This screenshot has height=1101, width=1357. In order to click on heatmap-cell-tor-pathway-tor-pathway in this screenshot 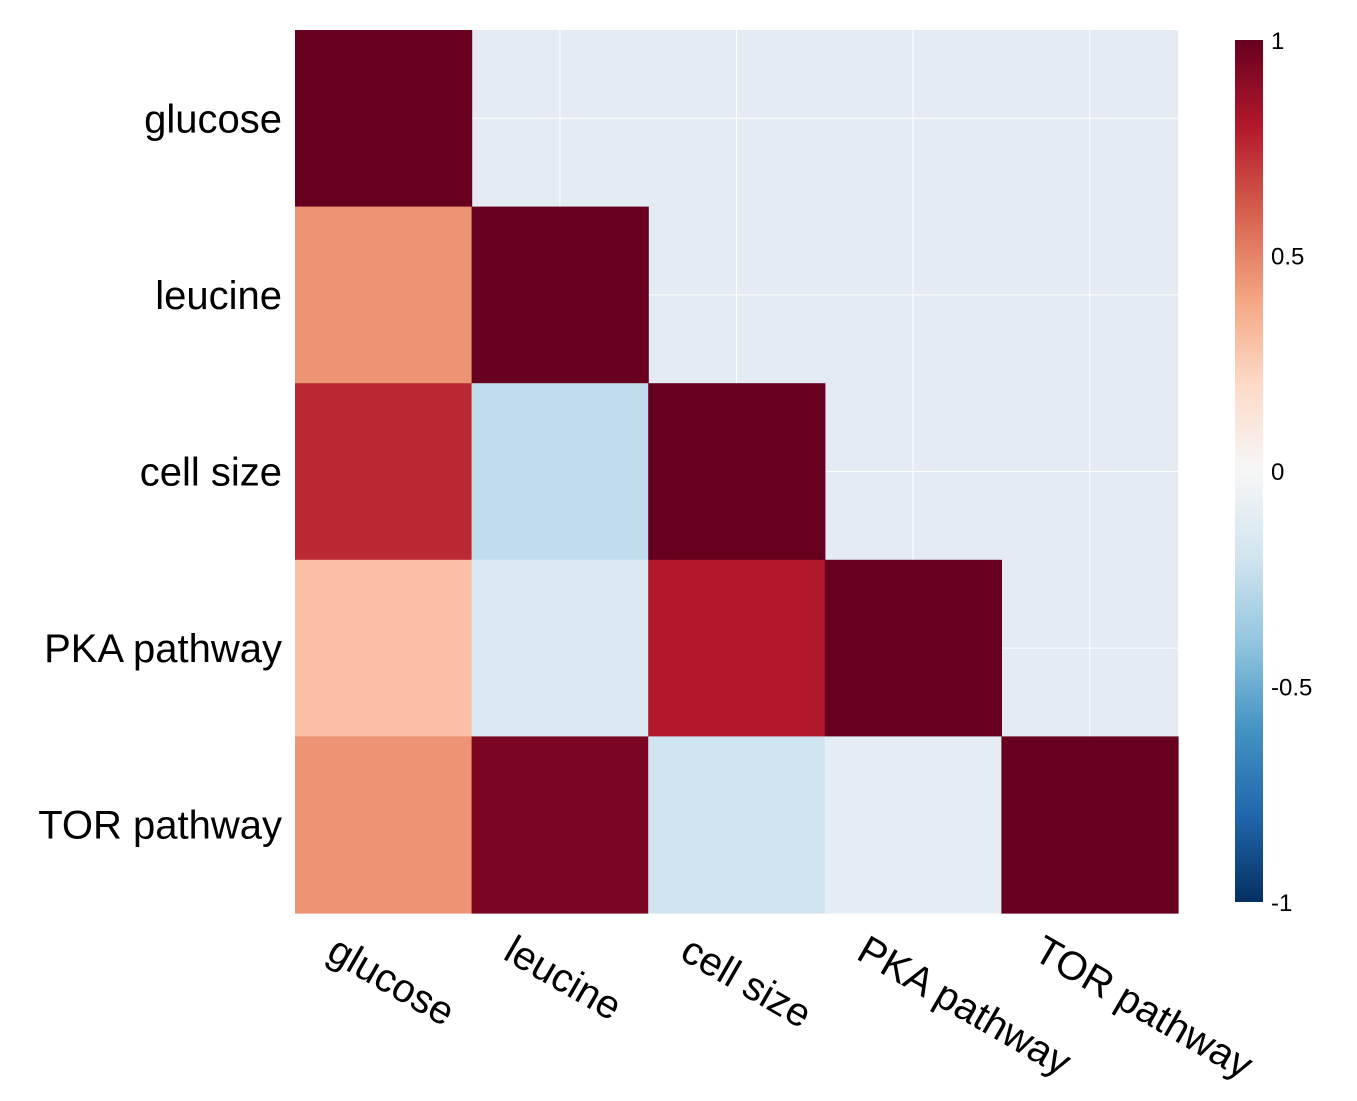, I will do `click(1090, 825)`.